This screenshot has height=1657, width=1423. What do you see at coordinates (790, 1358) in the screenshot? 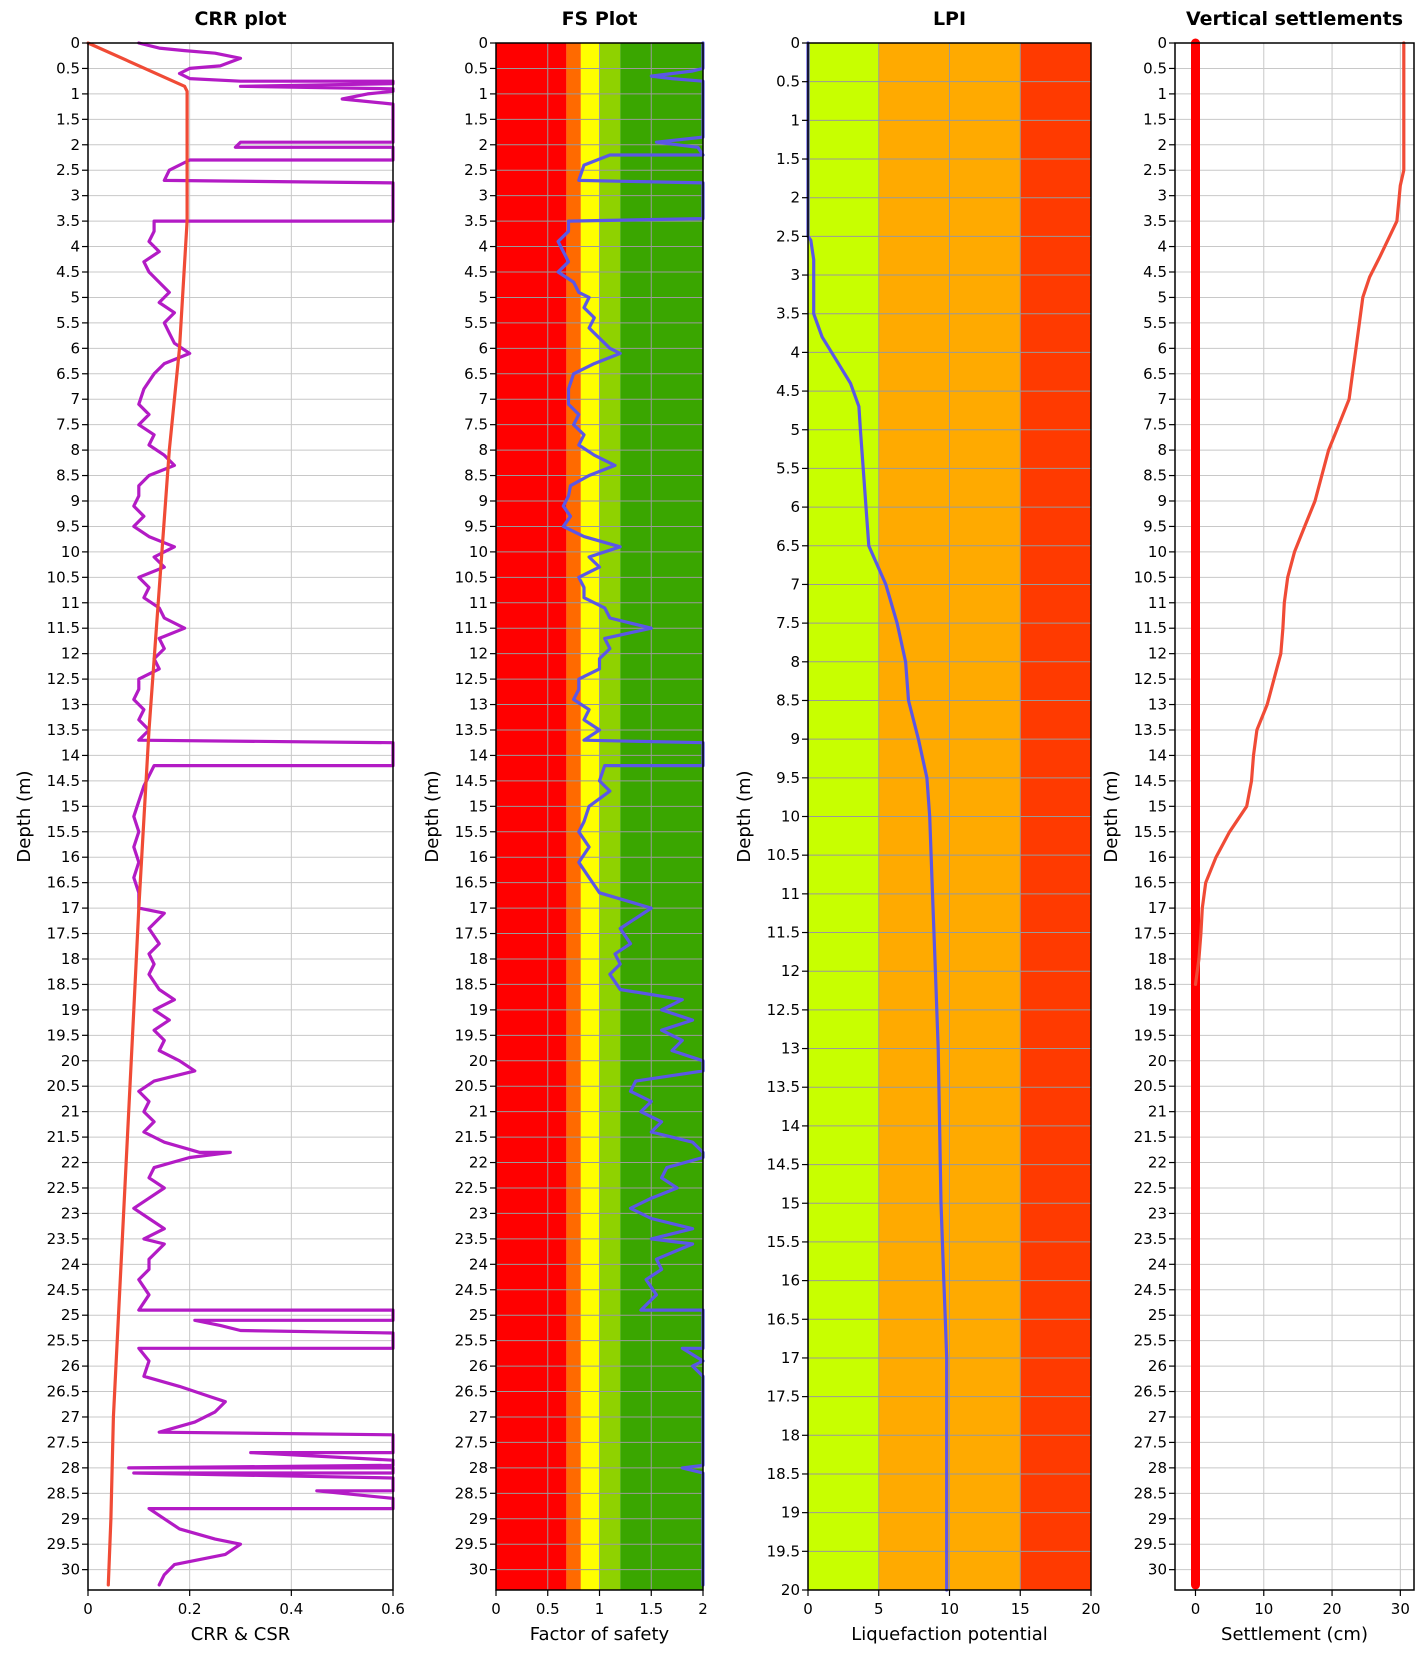
I see `y-tick-label: 17` at bounding box center [790, 1358].